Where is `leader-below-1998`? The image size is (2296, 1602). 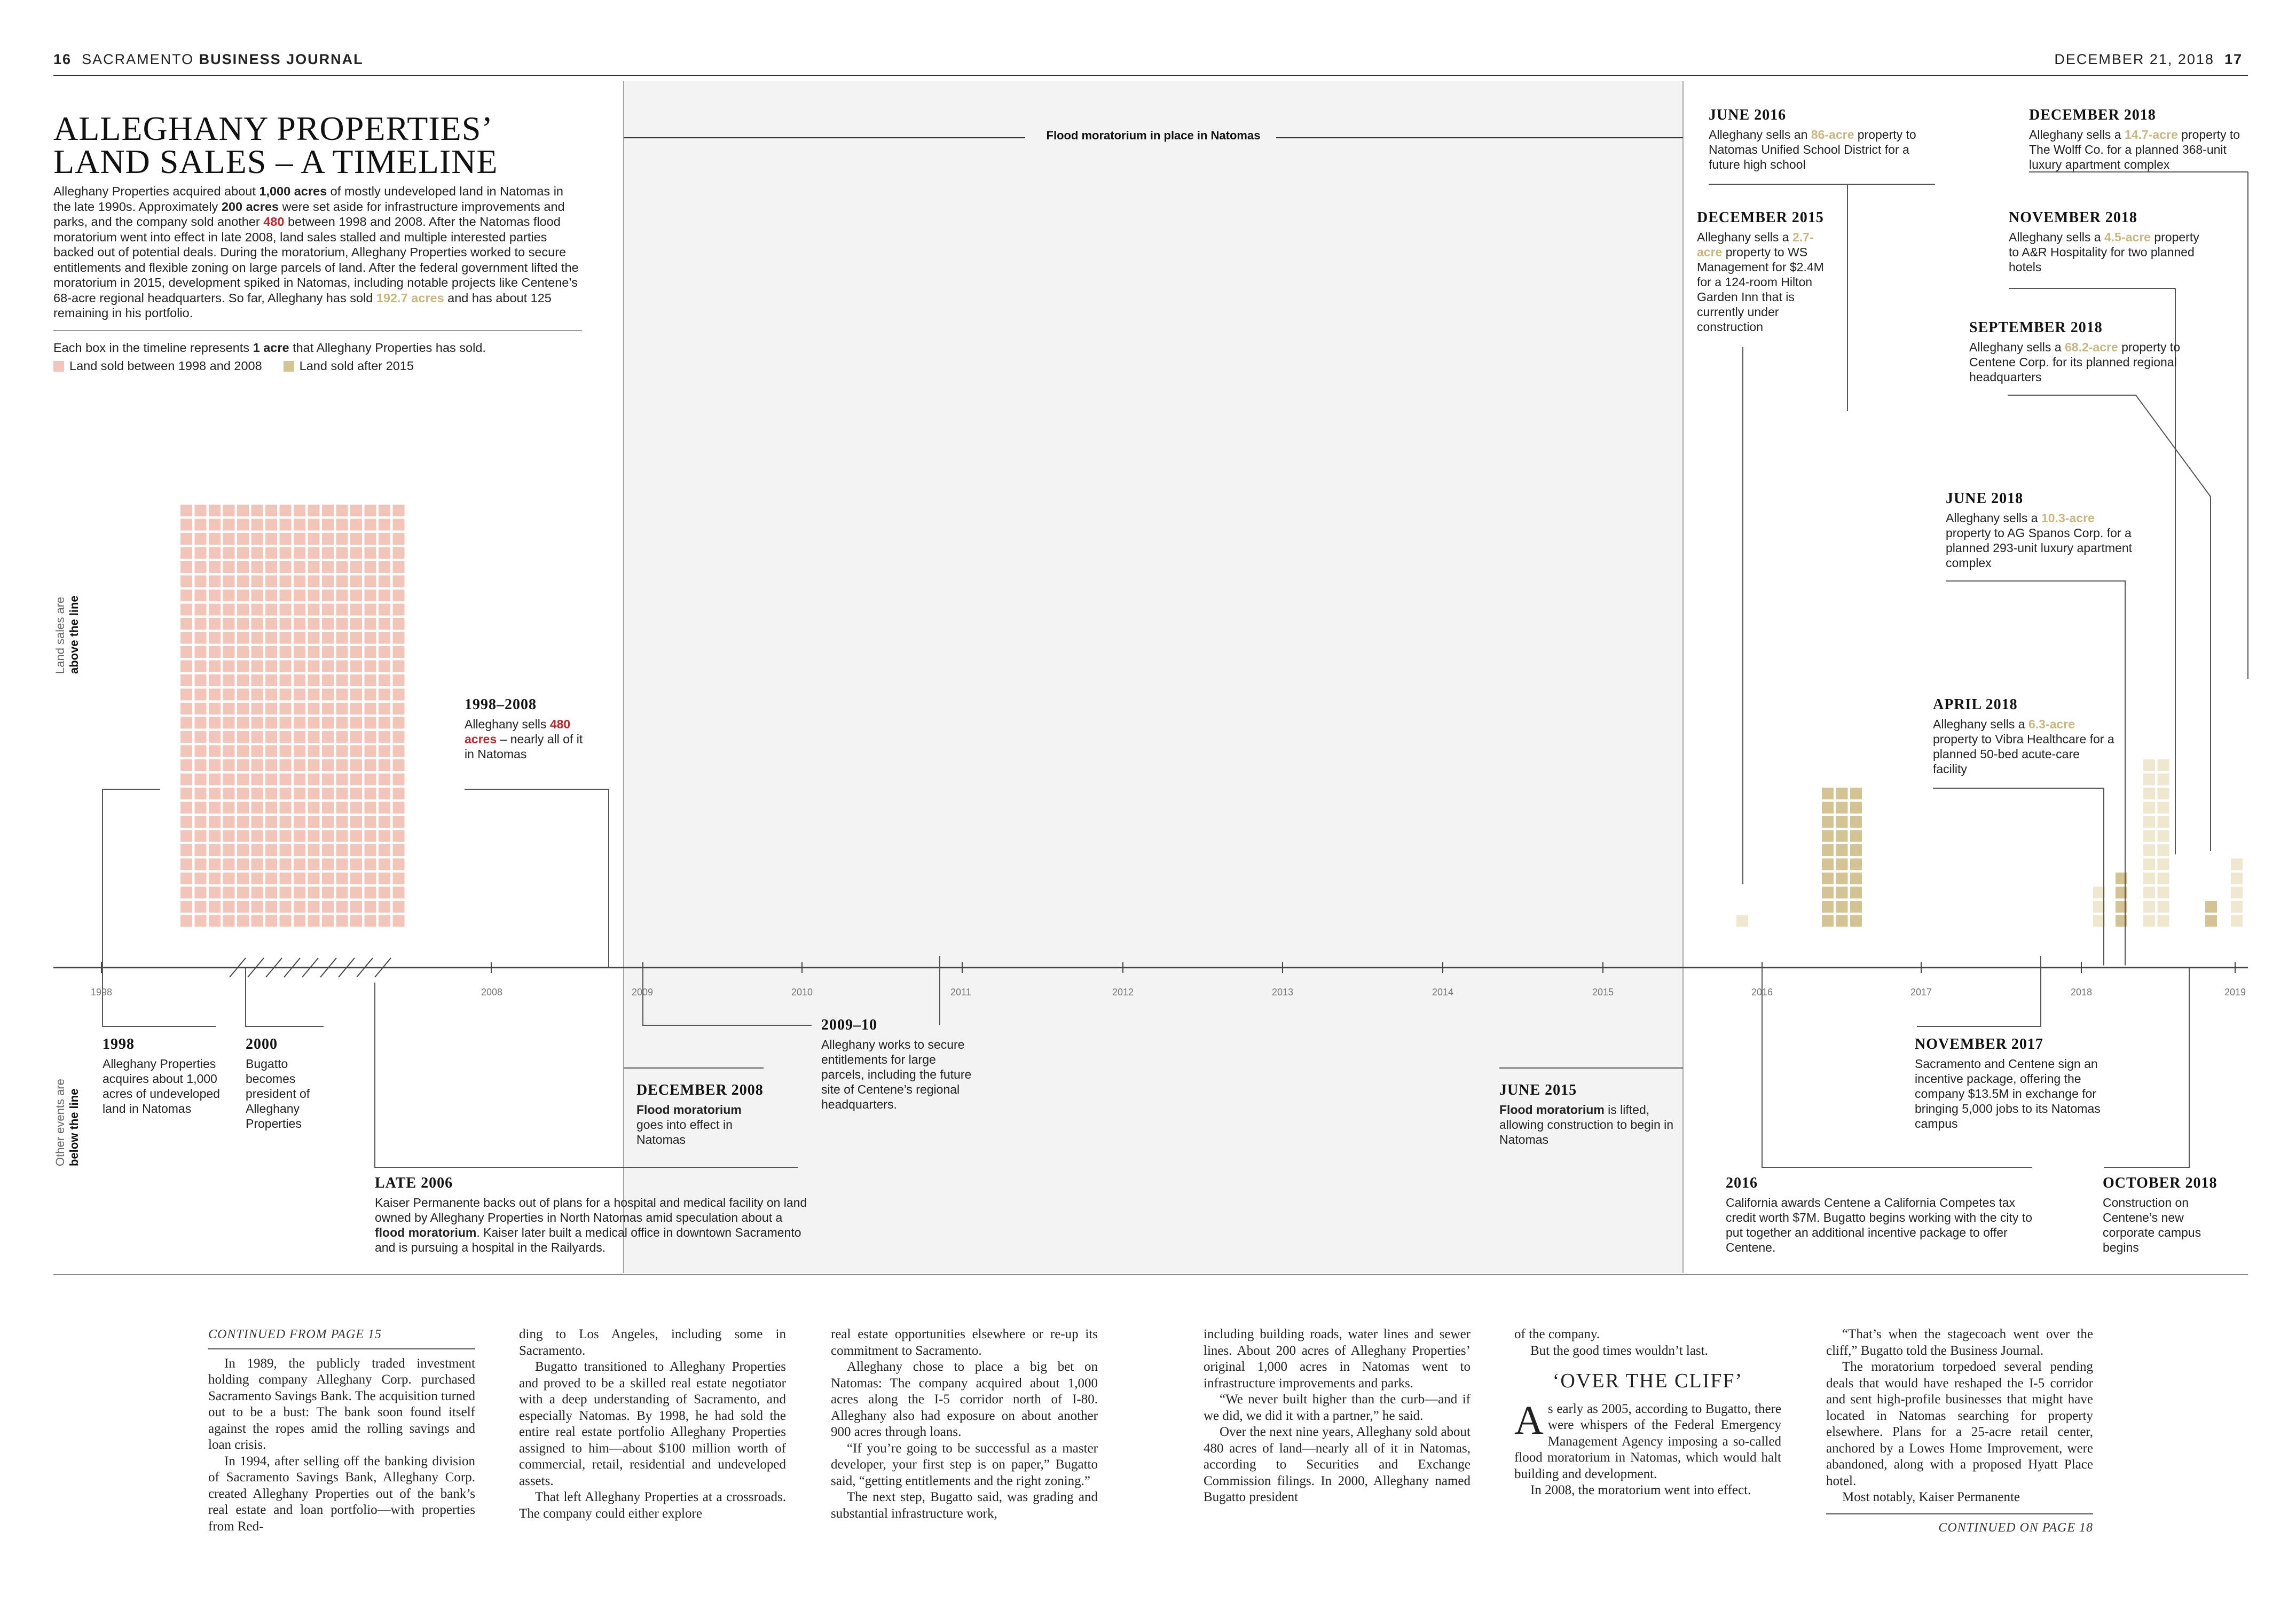 leader-below-1998 is located at coordinates (159, 997).